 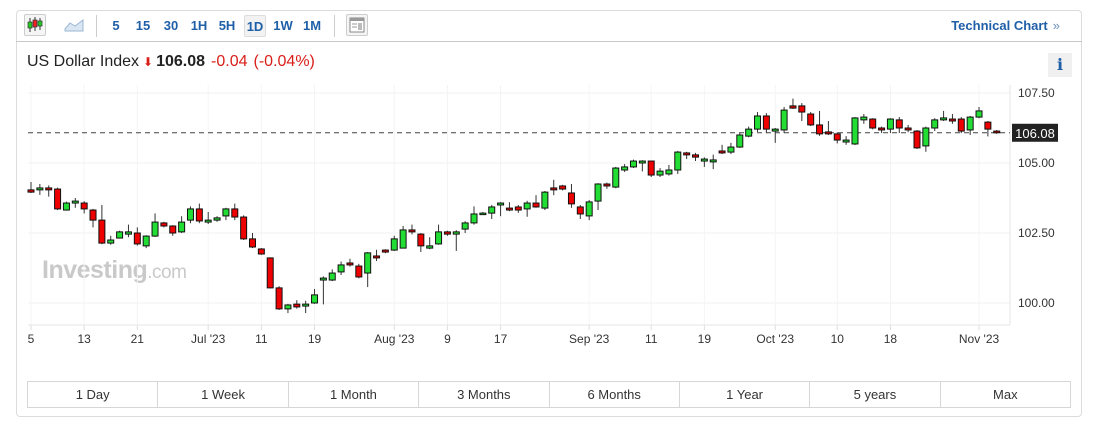 What do you see at coordinates (138, 339) in the screenshot?
I see `x-tick-label: 21` at bounding box center [138, 339].